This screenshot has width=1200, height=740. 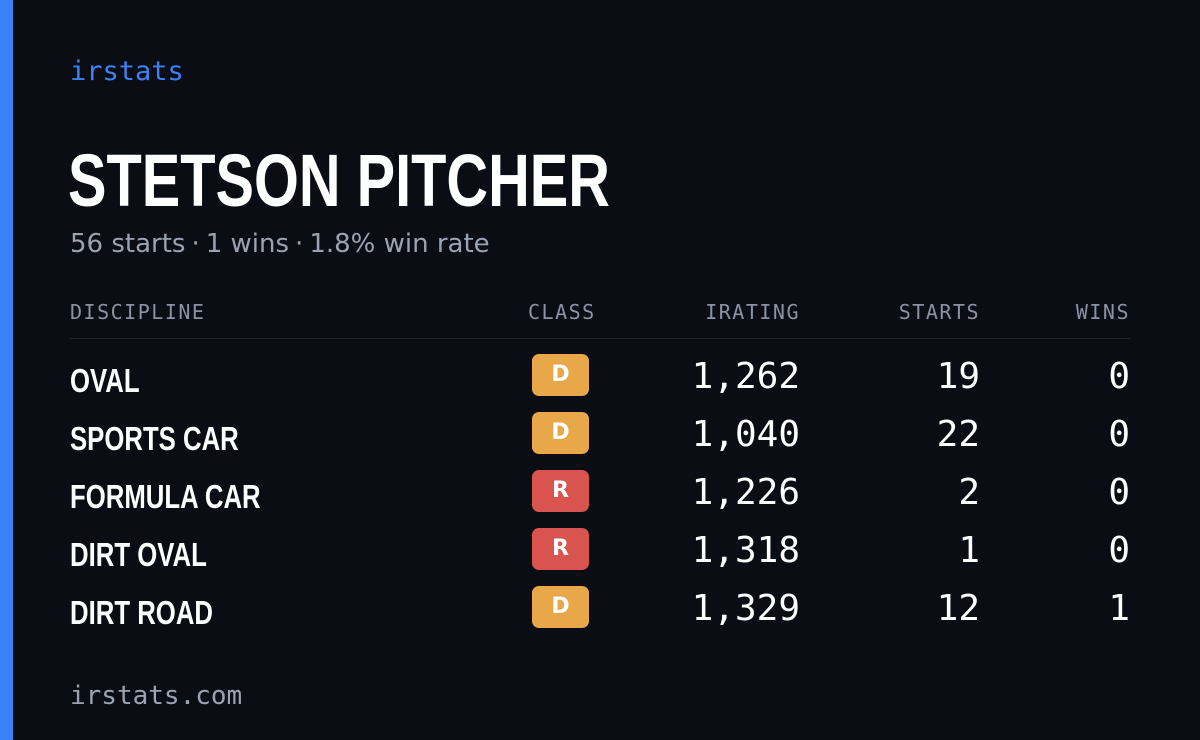 I want to click on irating-value: 1,262, so click(x=745, y=376).